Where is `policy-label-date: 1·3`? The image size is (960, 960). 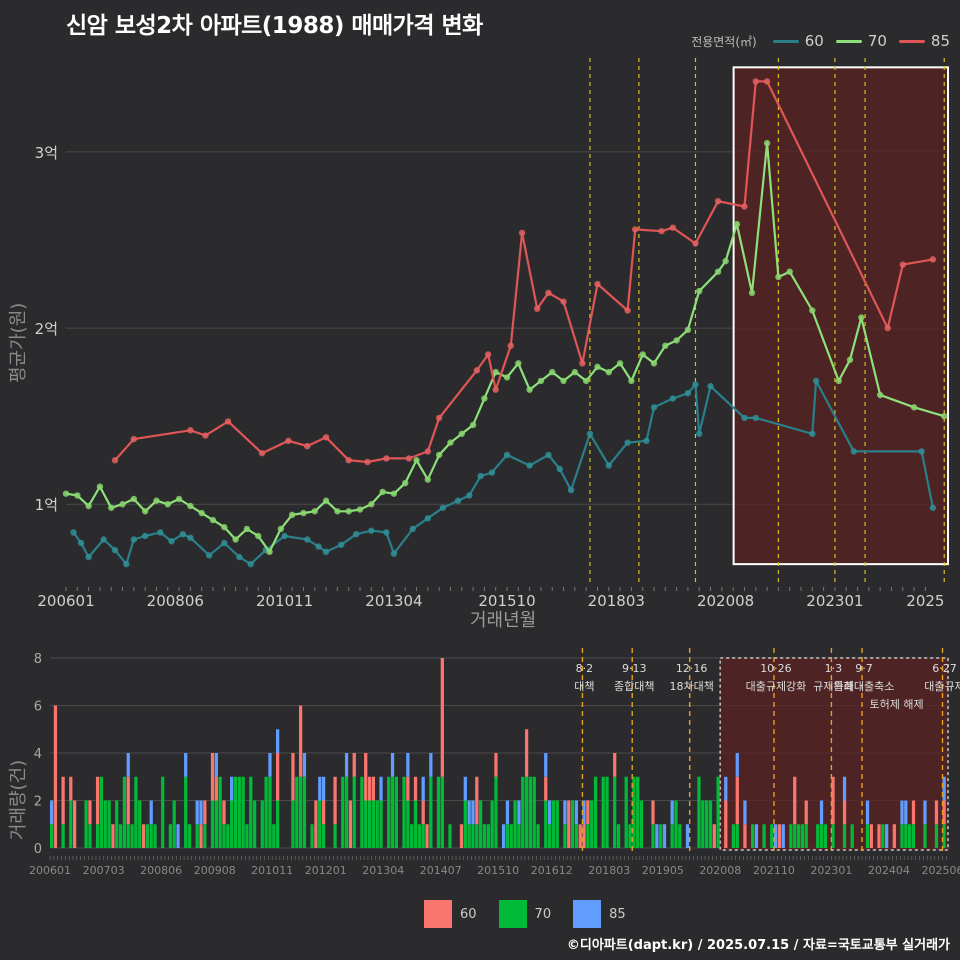 policy-label-date: 1·3 is located at coordinates (834, 668).